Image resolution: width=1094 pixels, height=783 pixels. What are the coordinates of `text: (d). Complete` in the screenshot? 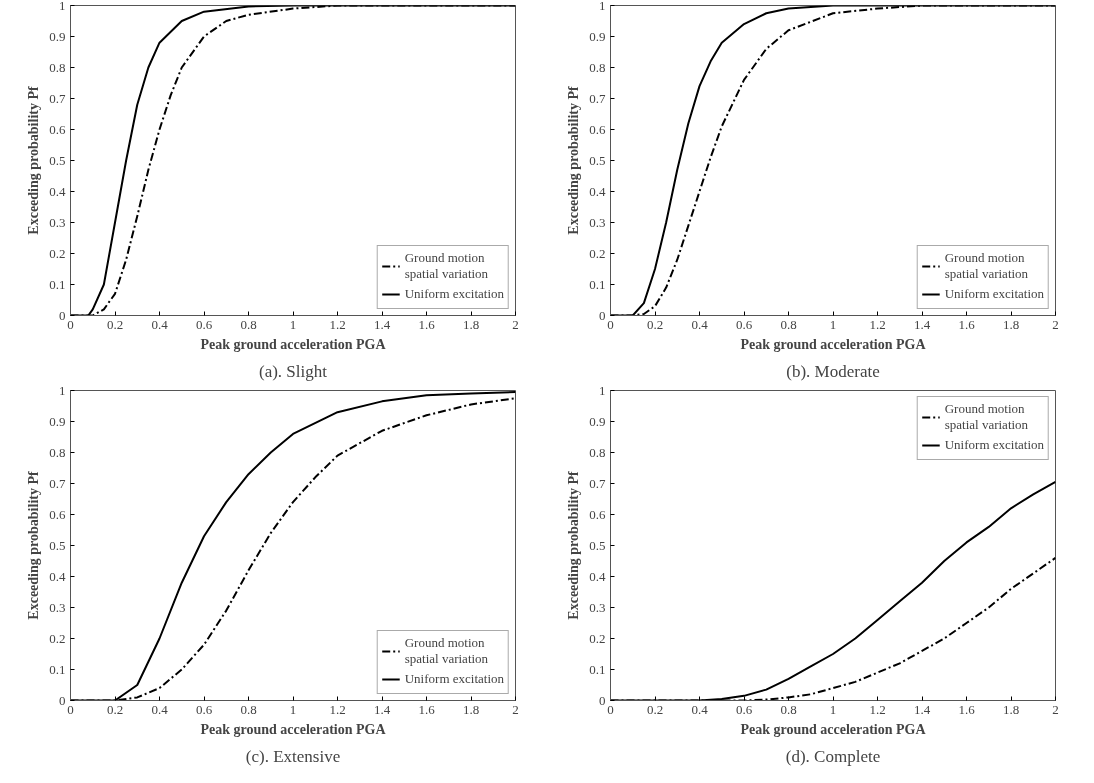 It's located at (833, 756).